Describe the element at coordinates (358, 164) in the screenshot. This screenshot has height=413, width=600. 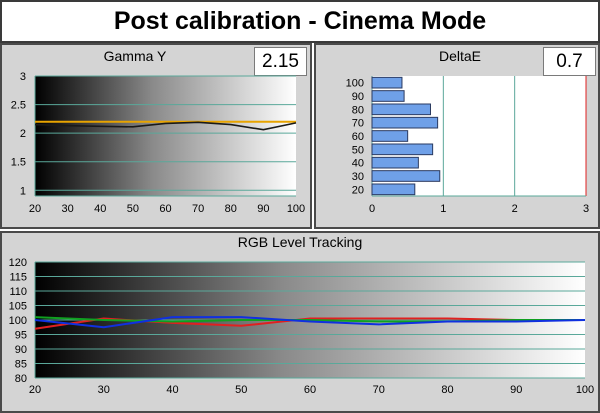
I see `y-tick-label: 40` at that location.